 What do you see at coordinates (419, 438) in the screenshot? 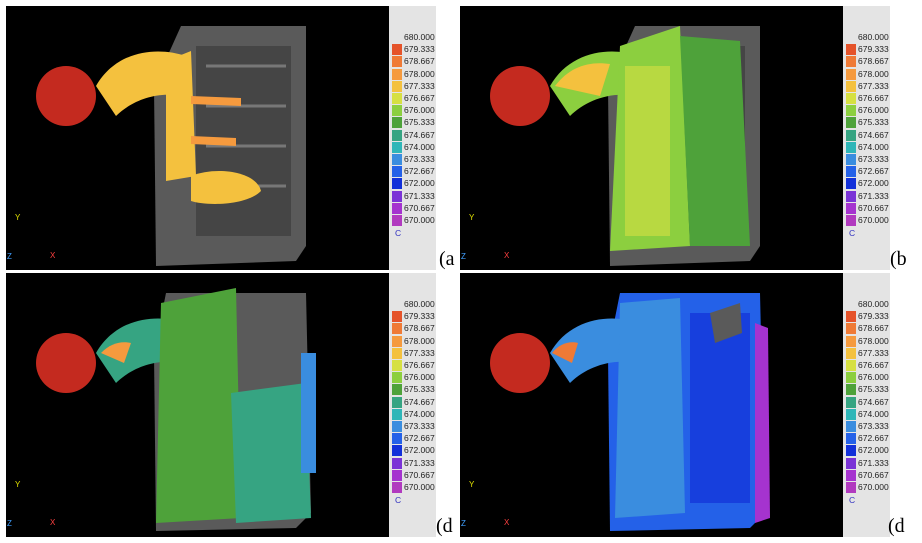
I see `legend-value: 672.667` at bounding box center [419, 438].